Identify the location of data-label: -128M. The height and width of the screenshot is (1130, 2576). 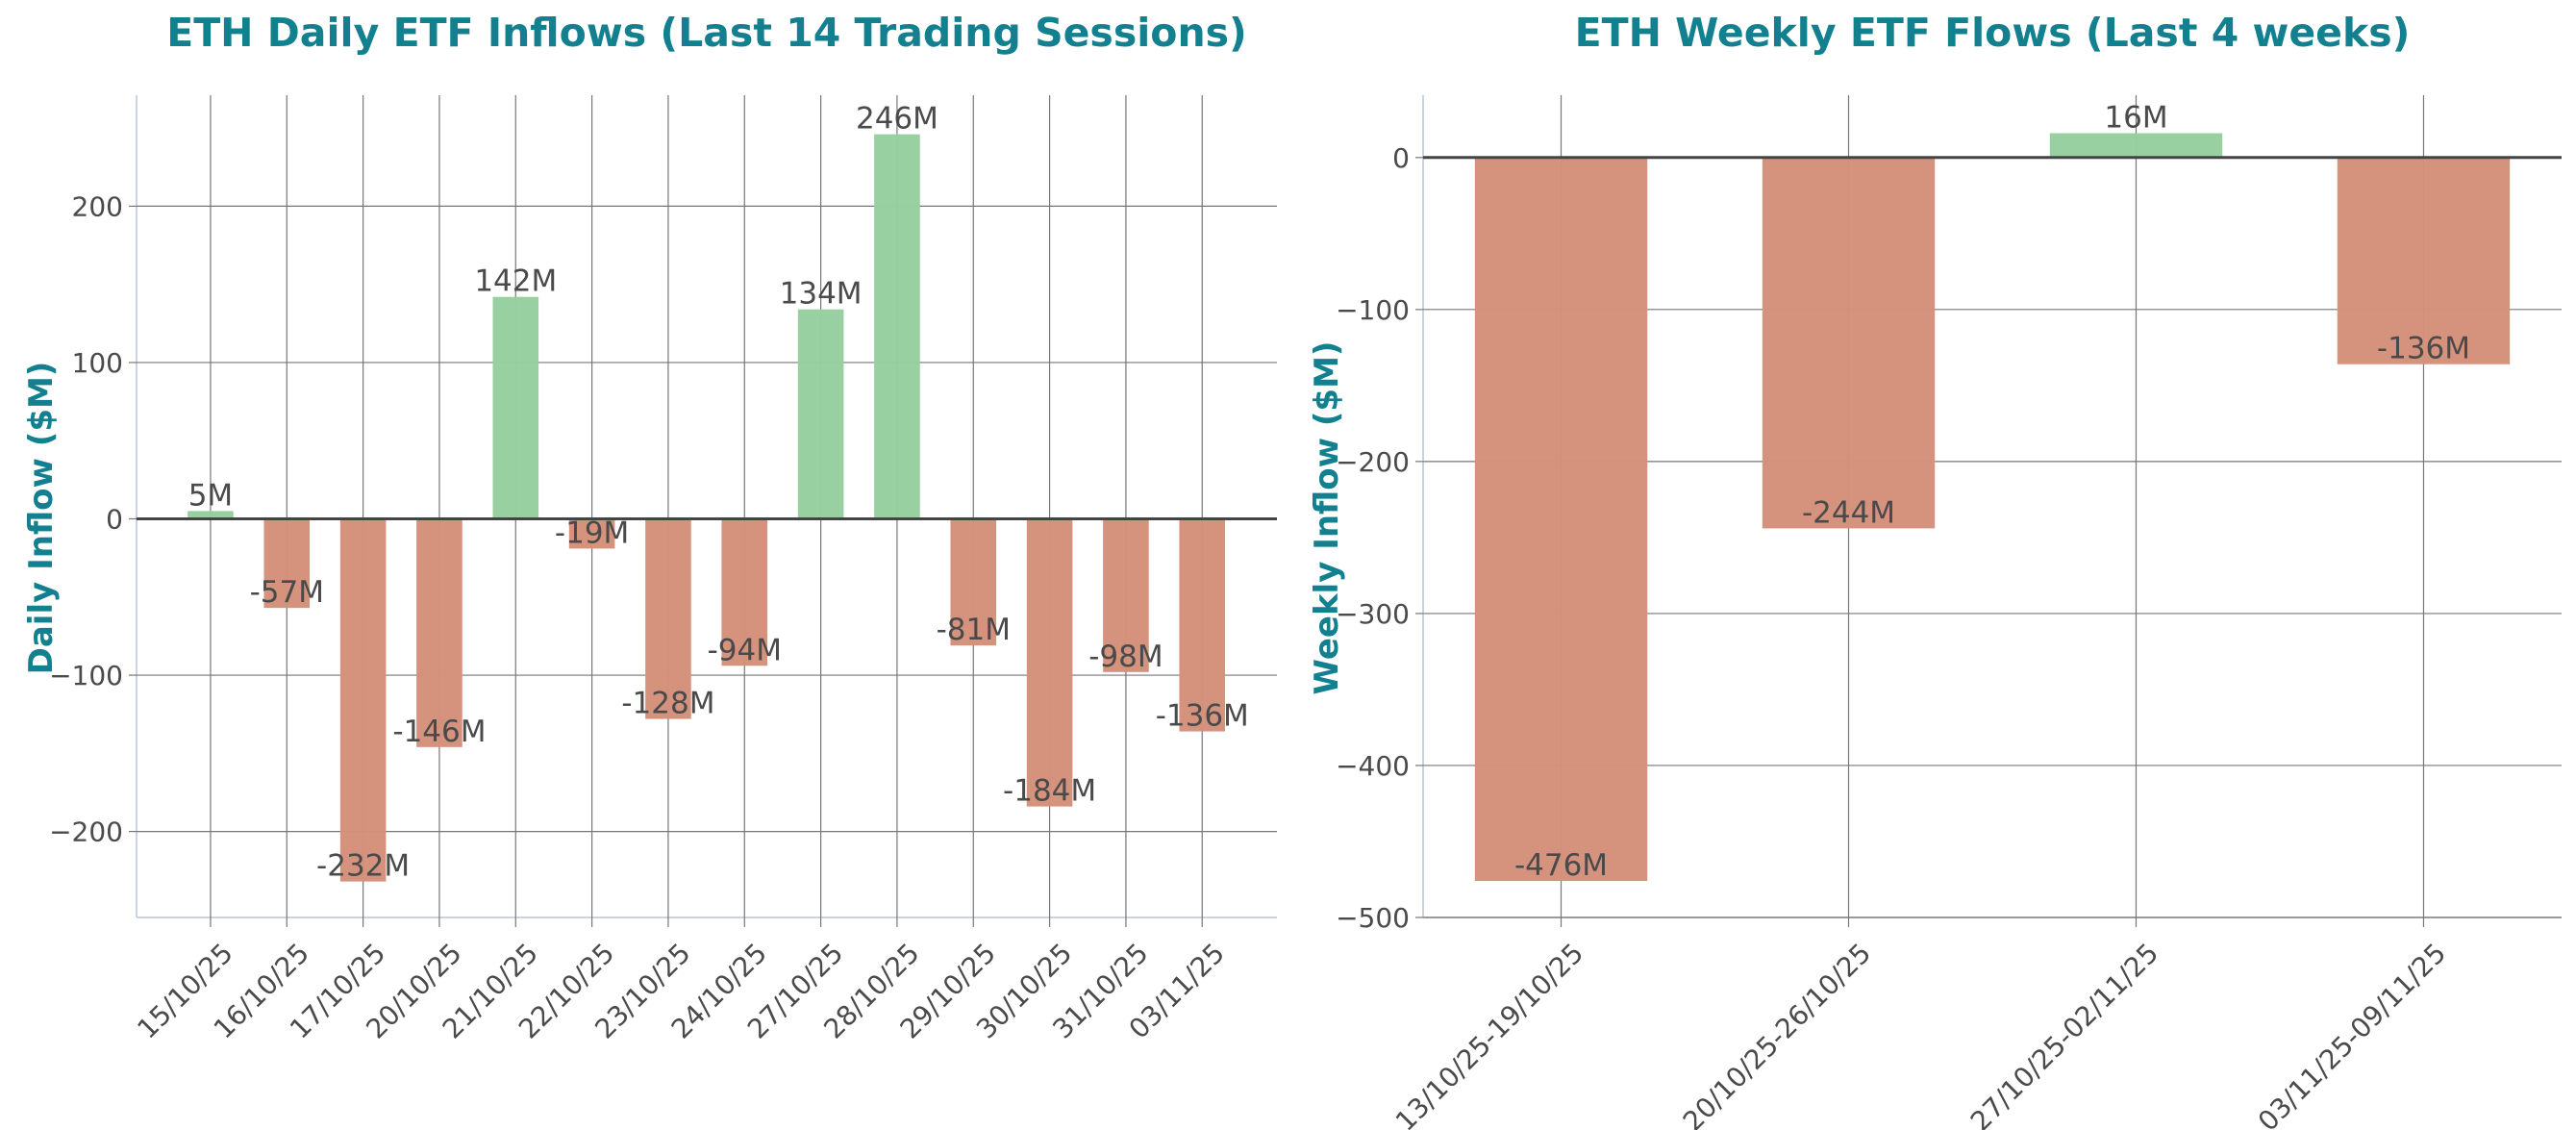
(667, 704).